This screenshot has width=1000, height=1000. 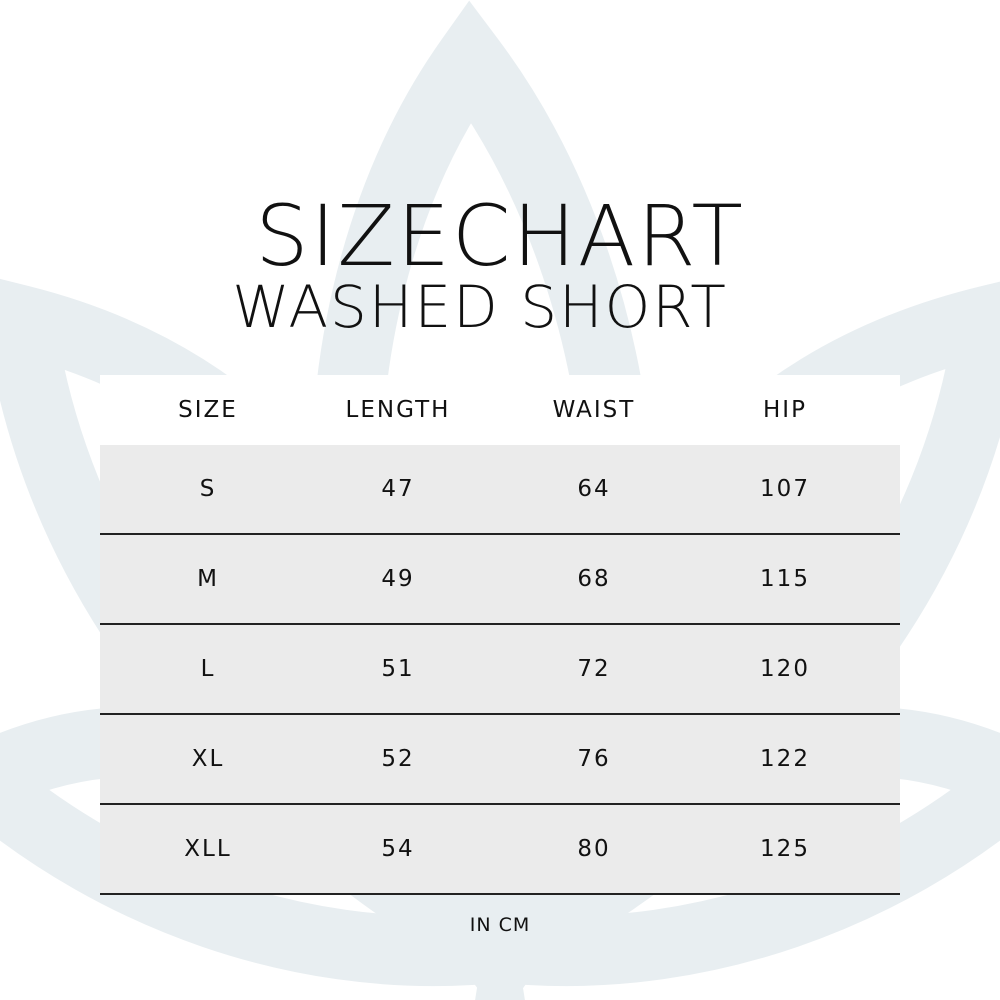 I want to click on cell-size: S, so click(x=208, y=489).